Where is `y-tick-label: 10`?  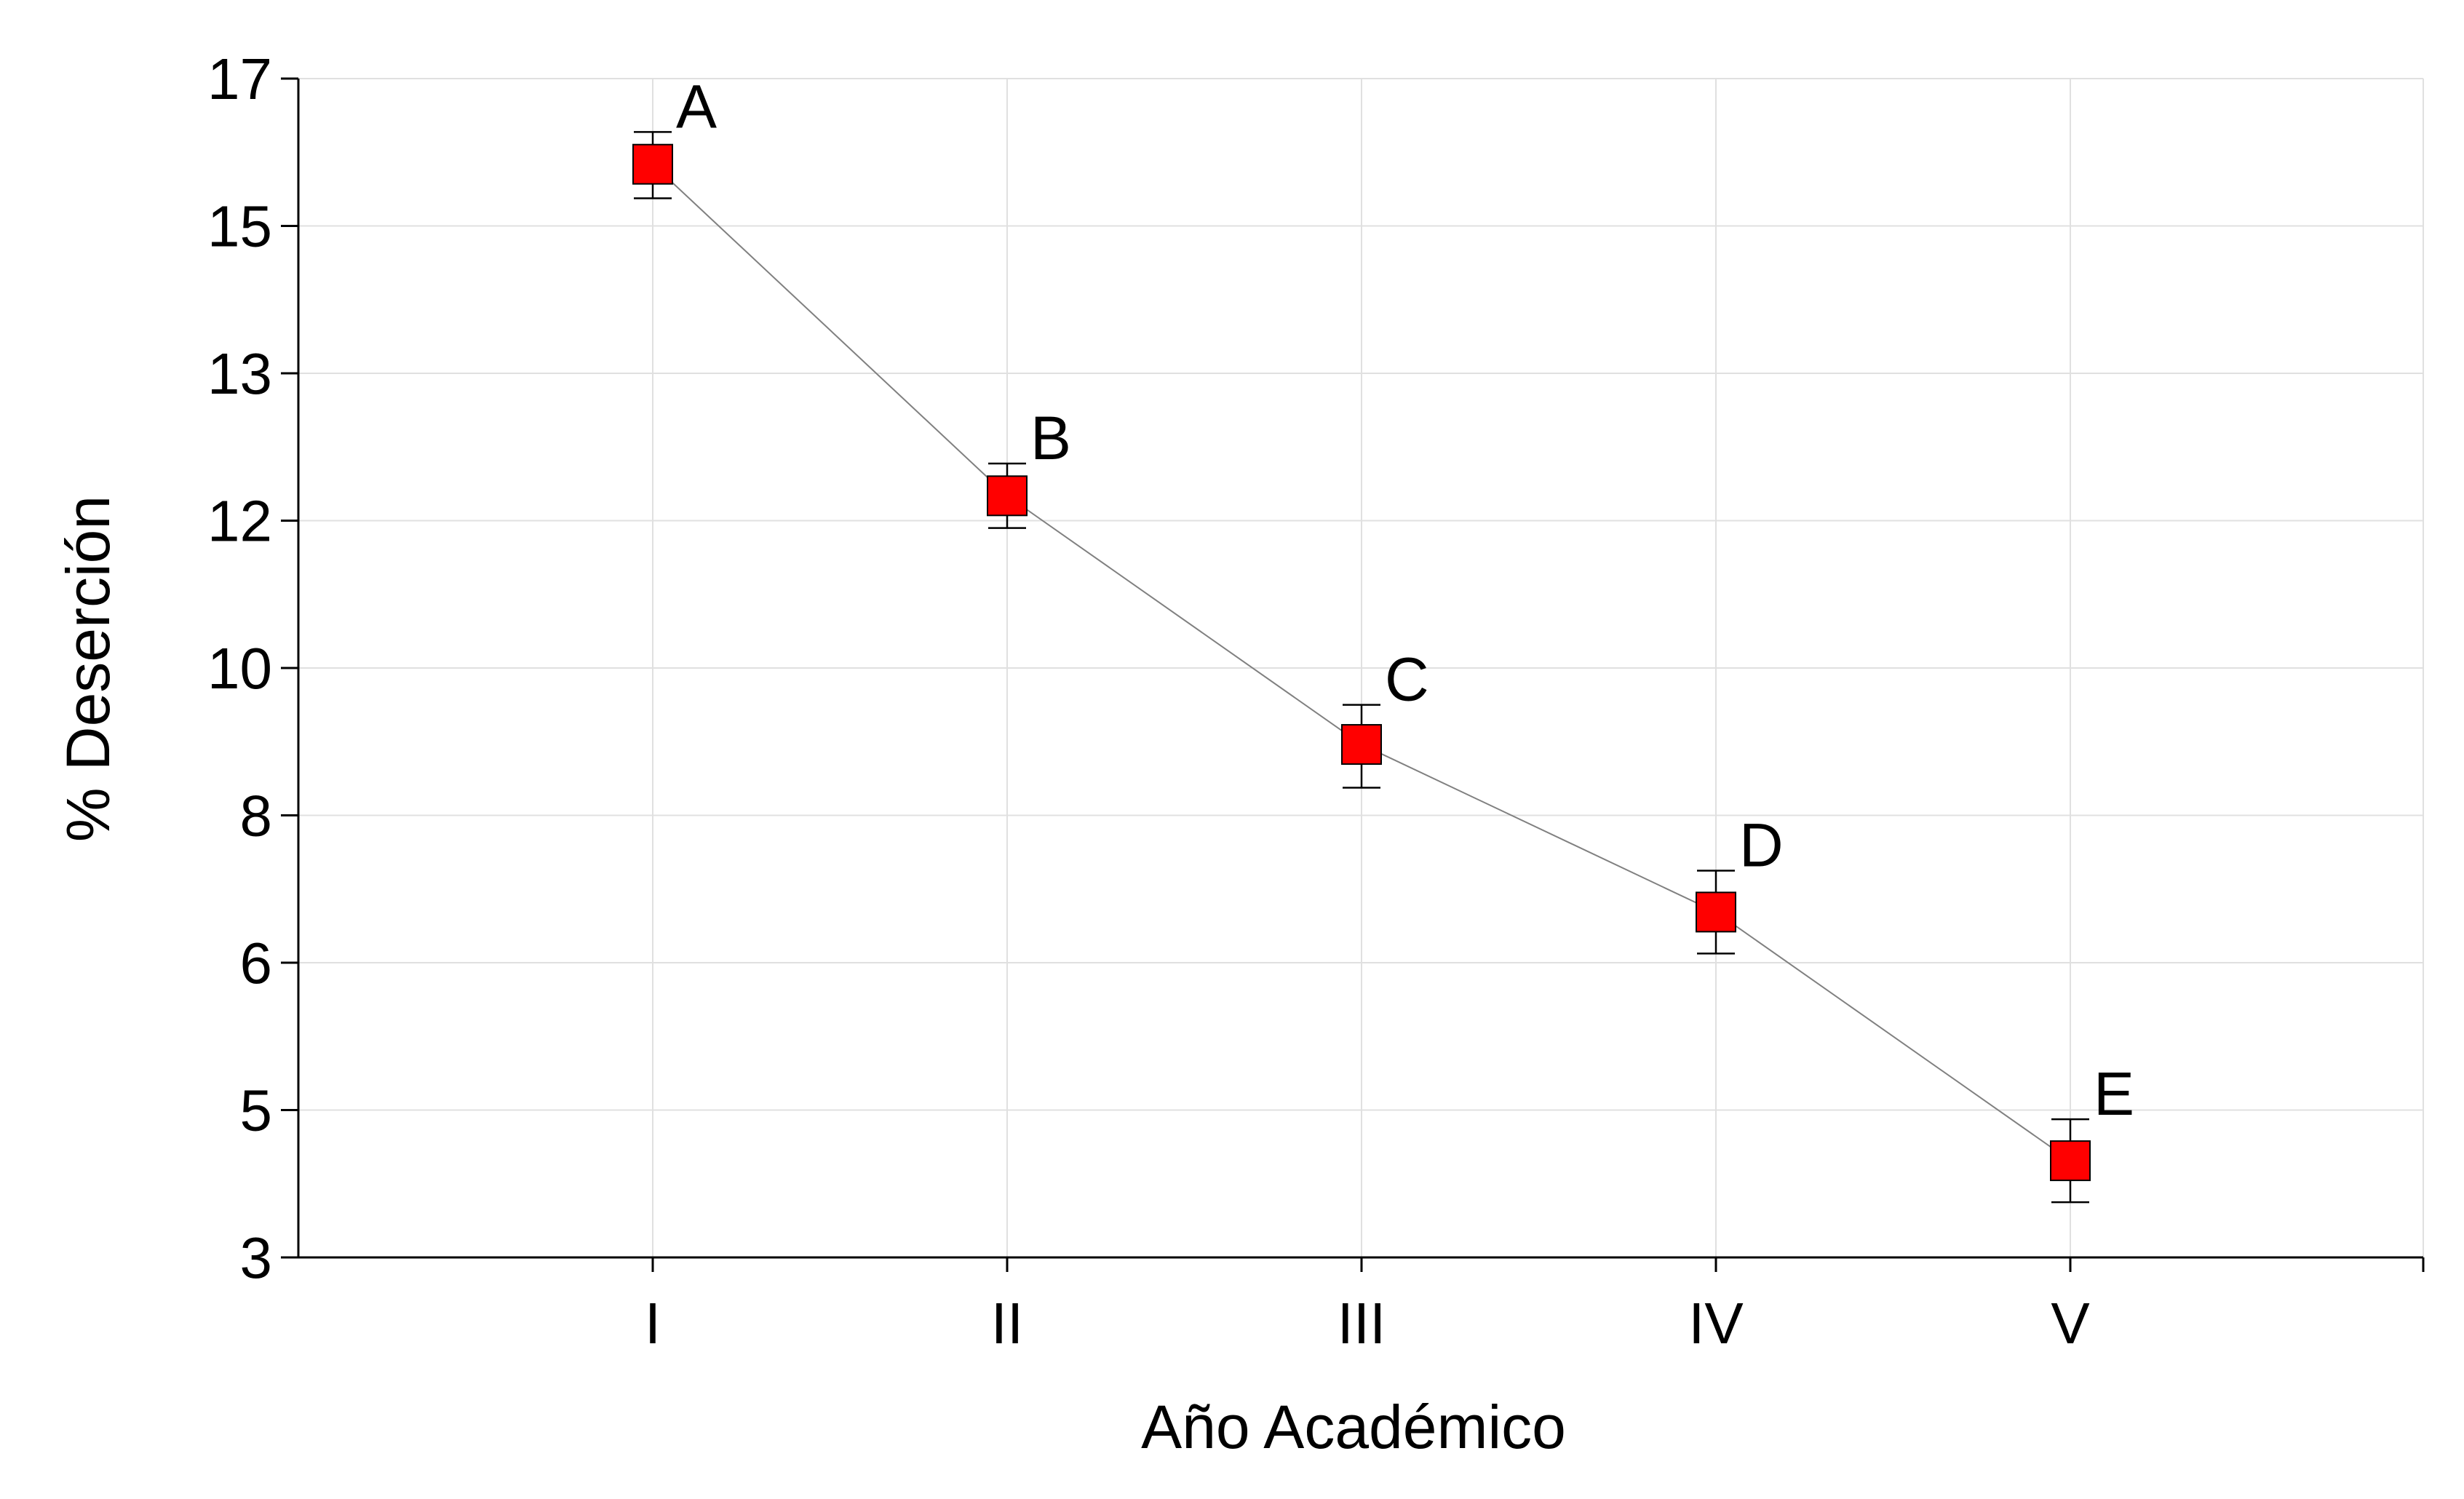 y-tick-label: 10 is located at coordinates (239, 668).